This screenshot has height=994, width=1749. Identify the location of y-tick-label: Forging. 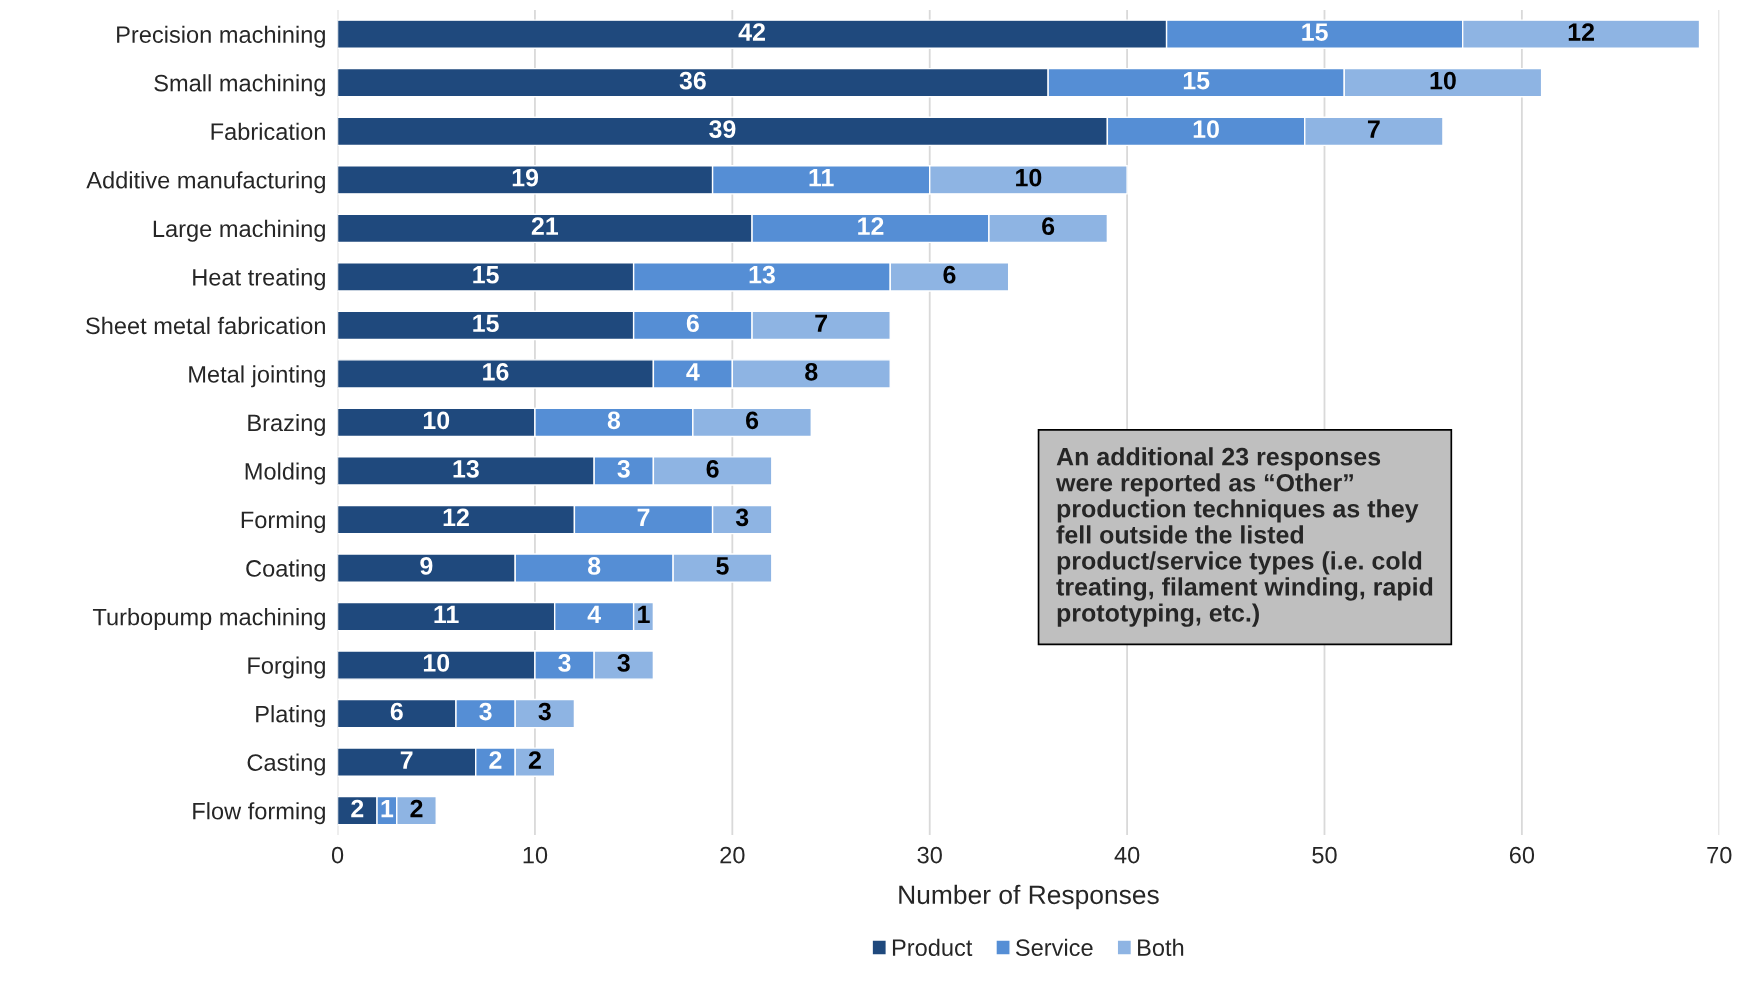
(286, 667).